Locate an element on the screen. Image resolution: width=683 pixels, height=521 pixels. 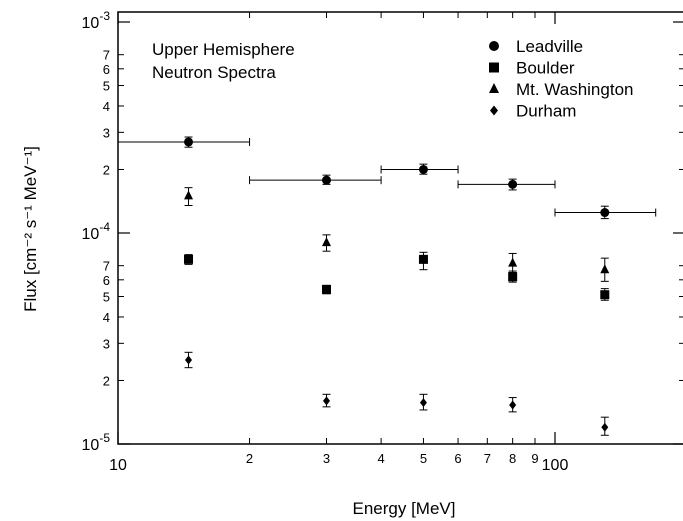
y-tick-label: 10⁻³ is located at coordinates (96, 20).